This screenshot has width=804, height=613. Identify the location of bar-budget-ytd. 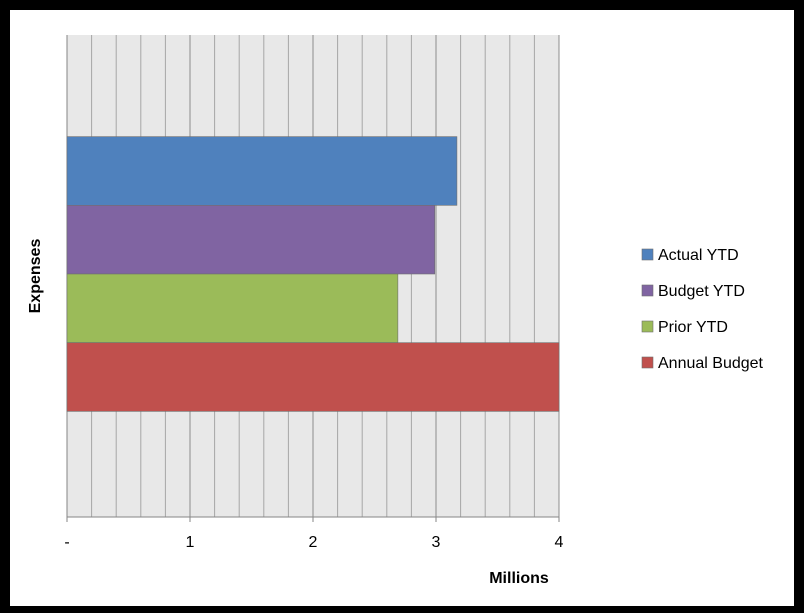
(251, 240).